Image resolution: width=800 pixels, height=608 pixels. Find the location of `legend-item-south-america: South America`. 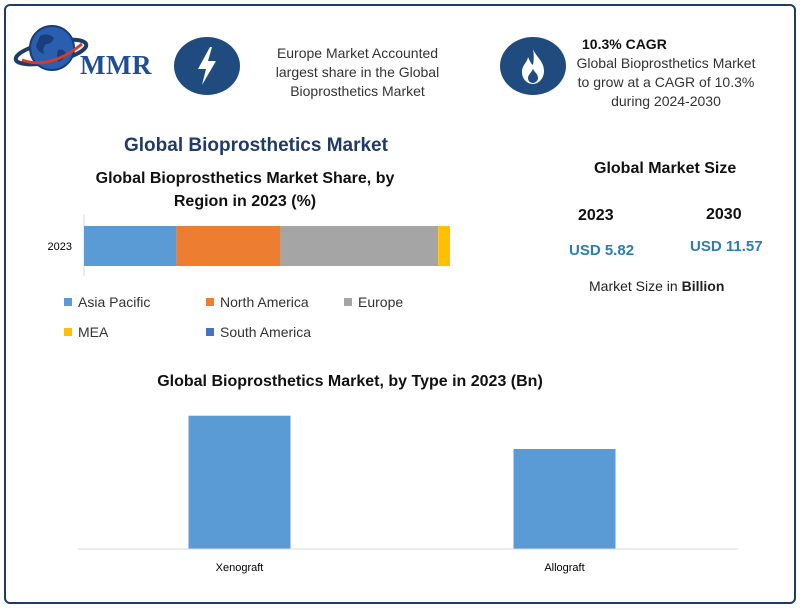

legend-item-south-america: South America is located at coordinates (258, 332).